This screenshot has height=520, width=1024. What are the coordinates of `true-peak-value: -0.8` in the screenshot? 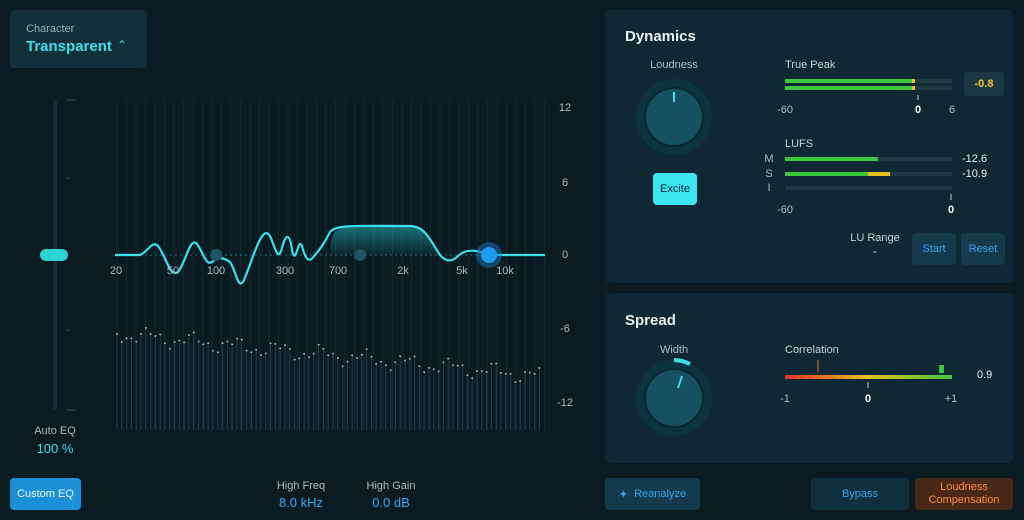 It's located at (984, 84).